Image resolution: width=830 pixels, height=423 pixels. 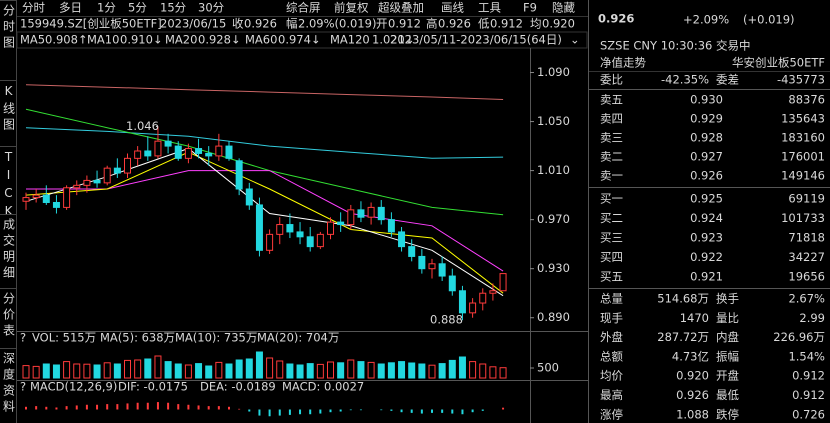 What do you see at coordinates (484, 24) in the screenshot?
I see `header-label: 低` at bounding box center [484, 24].